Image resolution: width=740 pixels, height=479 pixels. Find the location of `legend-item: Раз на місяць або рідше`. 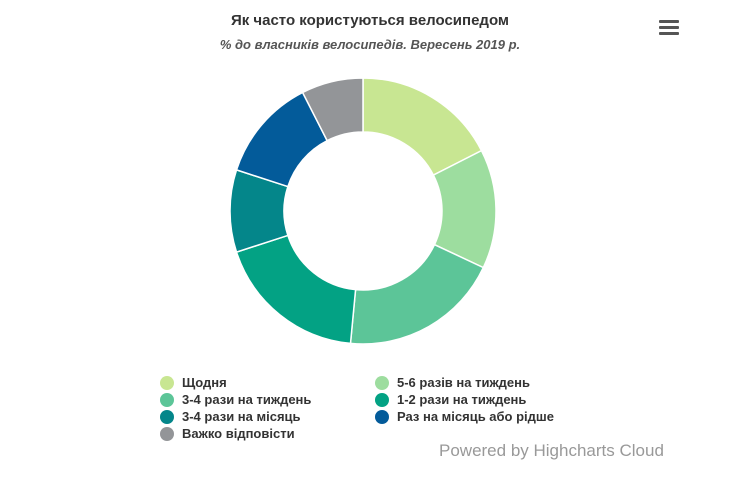

legend-item: Раз на місяць або рідше is located at coordinates (464, 416).